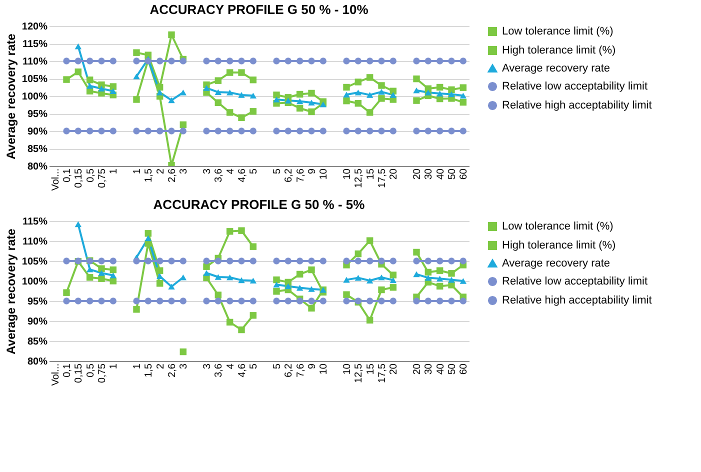  I want to click on y-tick-label: 100%, so click(35, 282).